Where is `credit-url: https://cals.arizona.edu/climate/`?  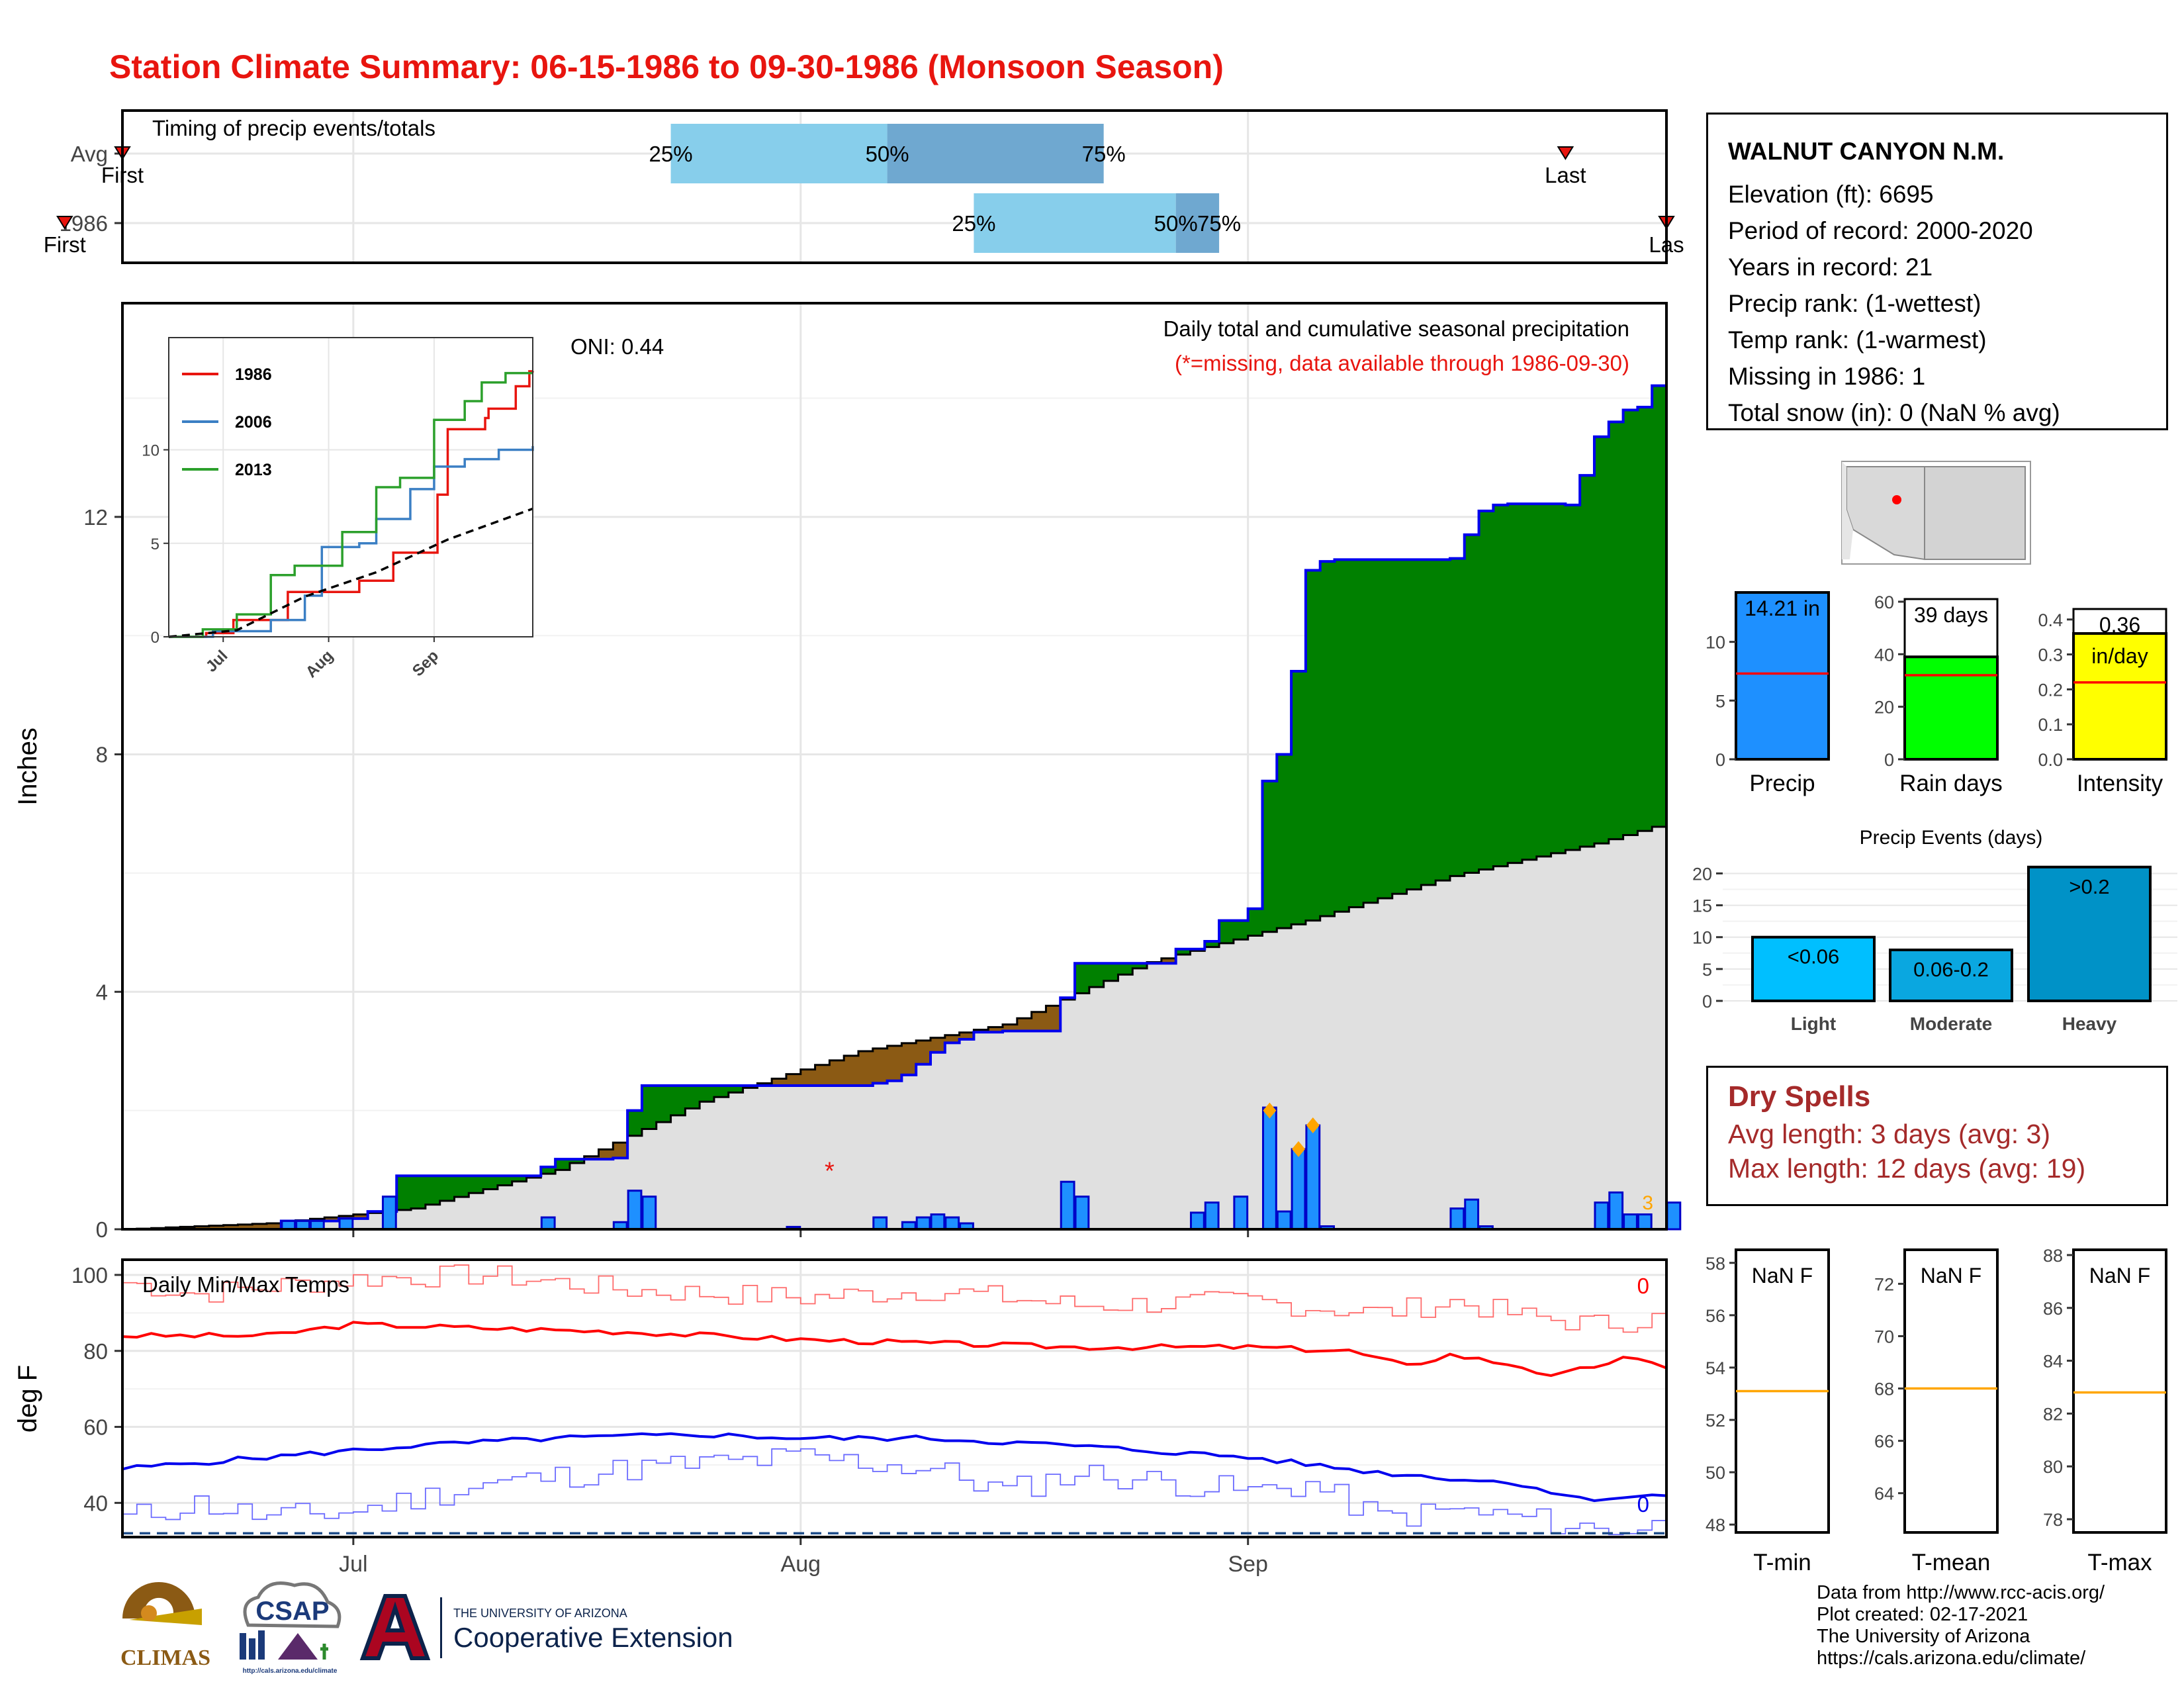
credit-url: https://cals.arizona.edu/climate/ is located at coordinates (1951, 1658).